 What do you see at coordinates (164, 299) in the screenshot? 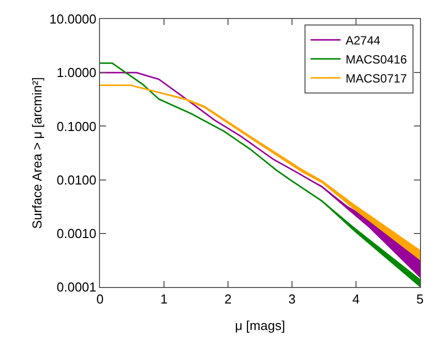
I see `x-tick-label: 1` at bounding box center [164, 299].